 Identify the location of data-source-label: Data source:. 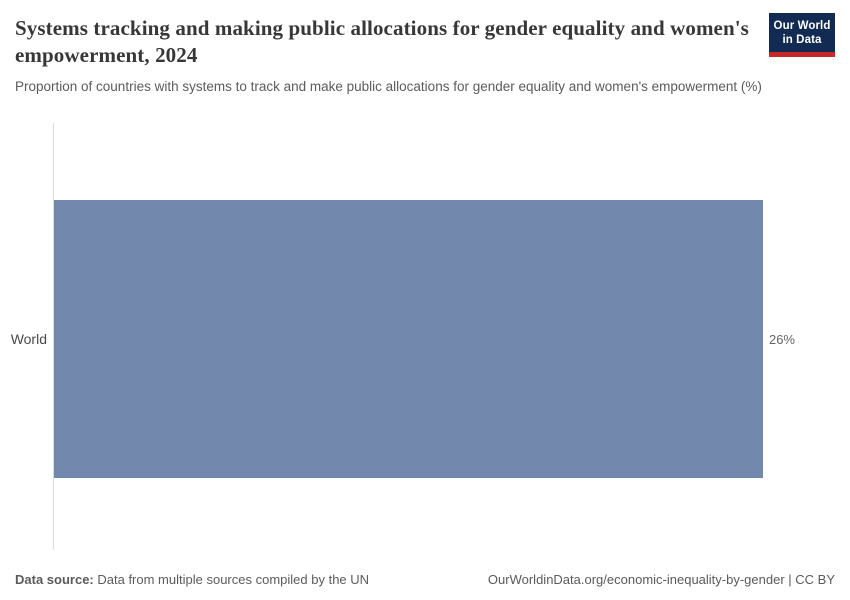
(54, 579).